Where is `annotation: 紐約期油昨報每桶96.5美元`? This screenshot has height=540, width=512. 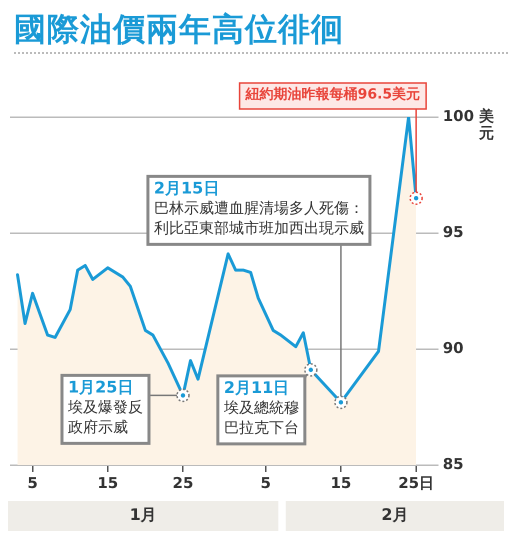 annotation: 紐約期油昨報每桶96.5美元 is located at coordinates (332, 94).